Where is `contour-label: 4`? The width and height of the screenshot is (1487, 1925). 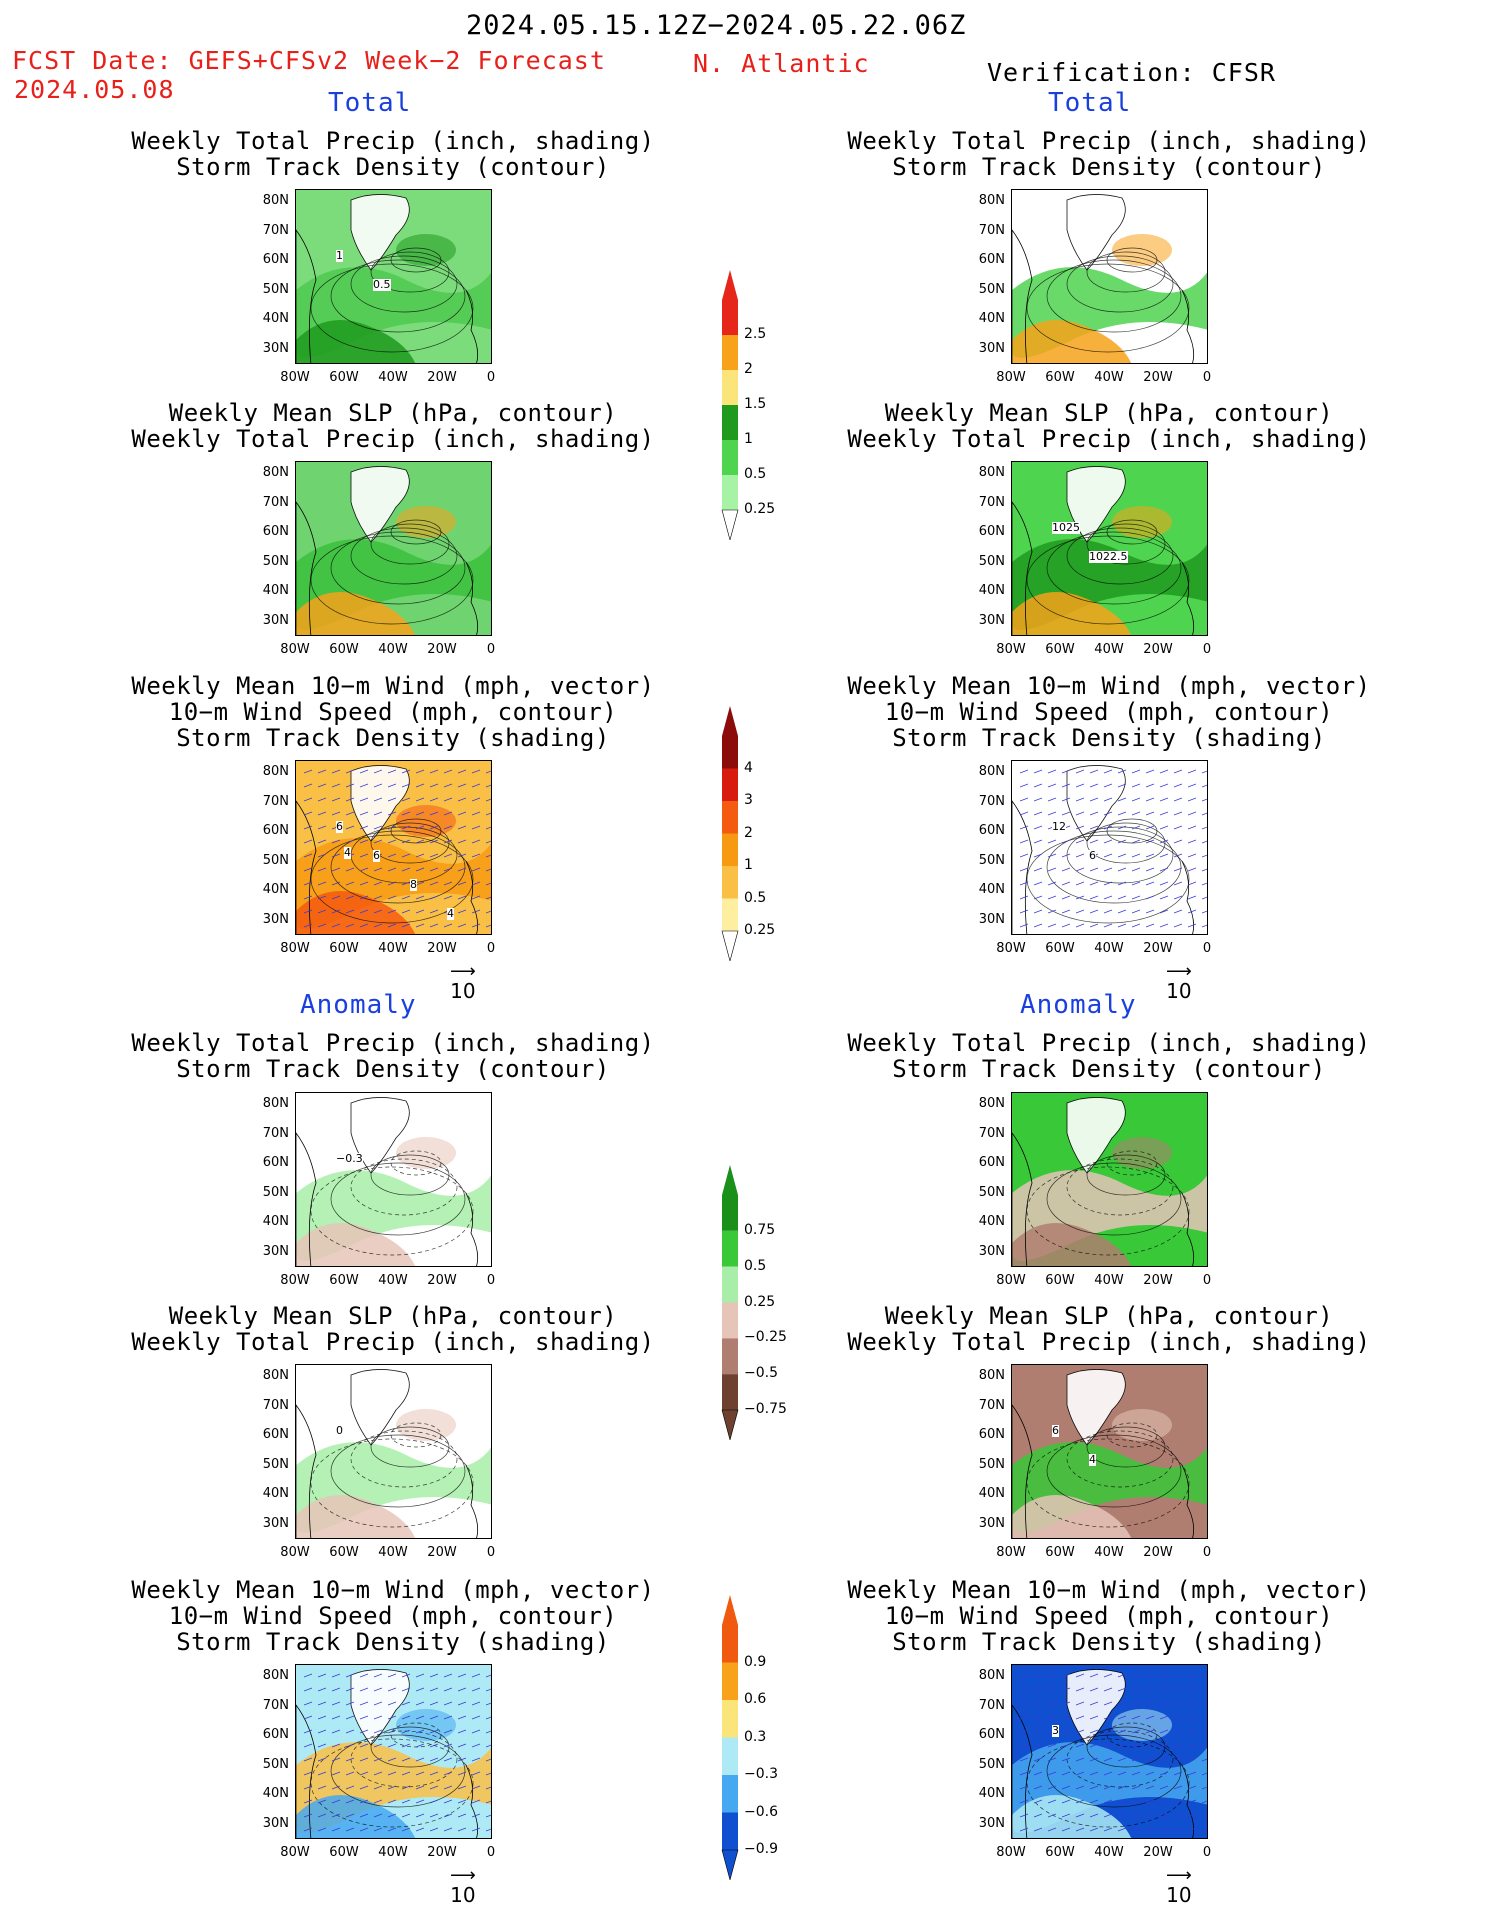 contour-label: 4 is located at coordinates (450, 913).